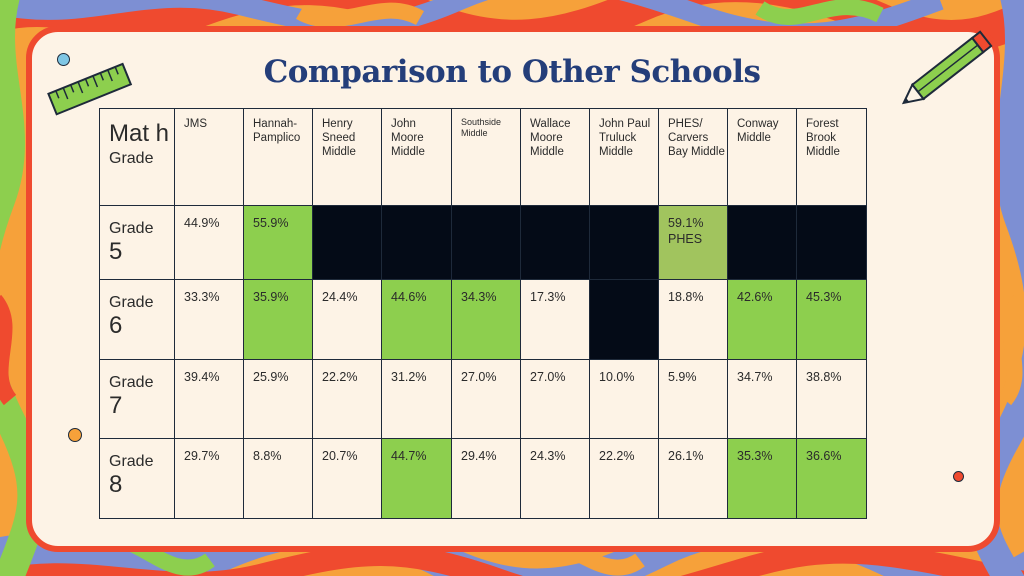  Describe the element at coordinates (416, 399) in the screenshot. I see `table-cell-johnmoore: 31.2%` at that location.